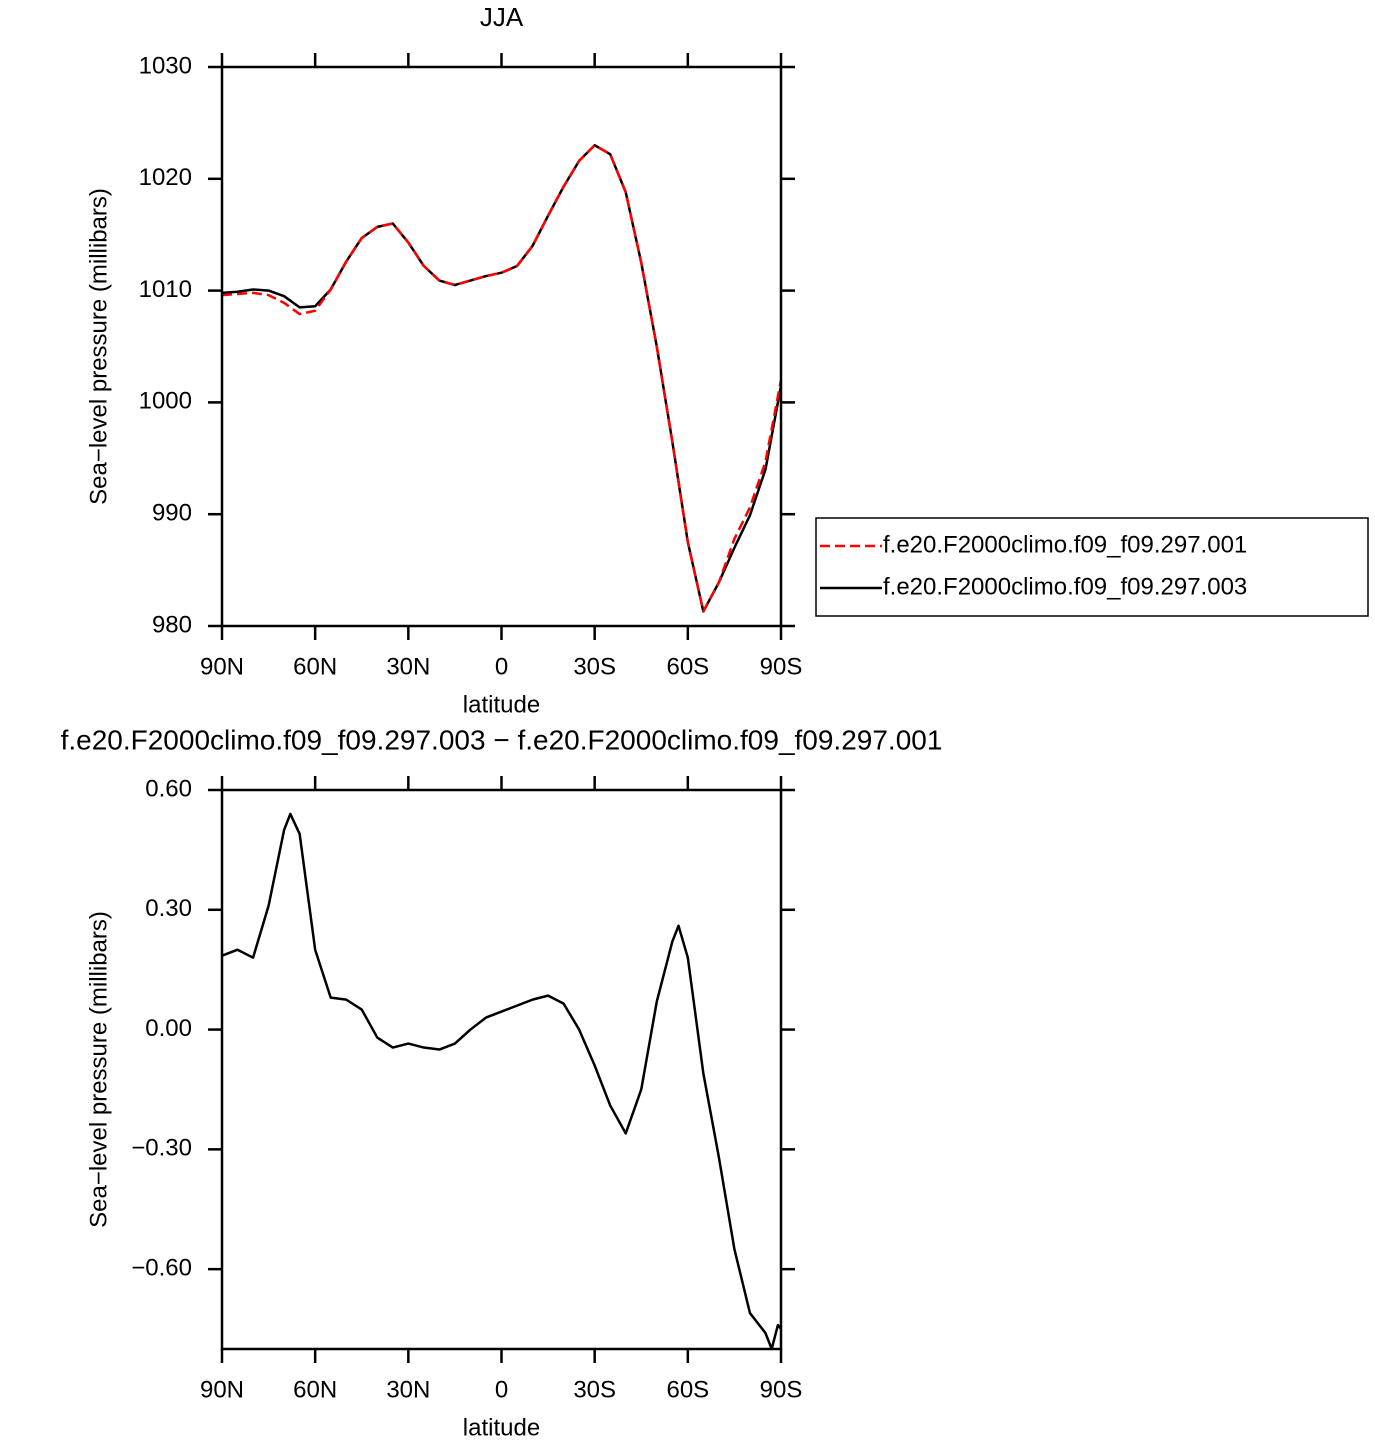  Describe the element at coordinates (1065, 544) in the screenshot. I see `legend-label: f.e20.F2000climo.f09_f09.297.001` at that location.